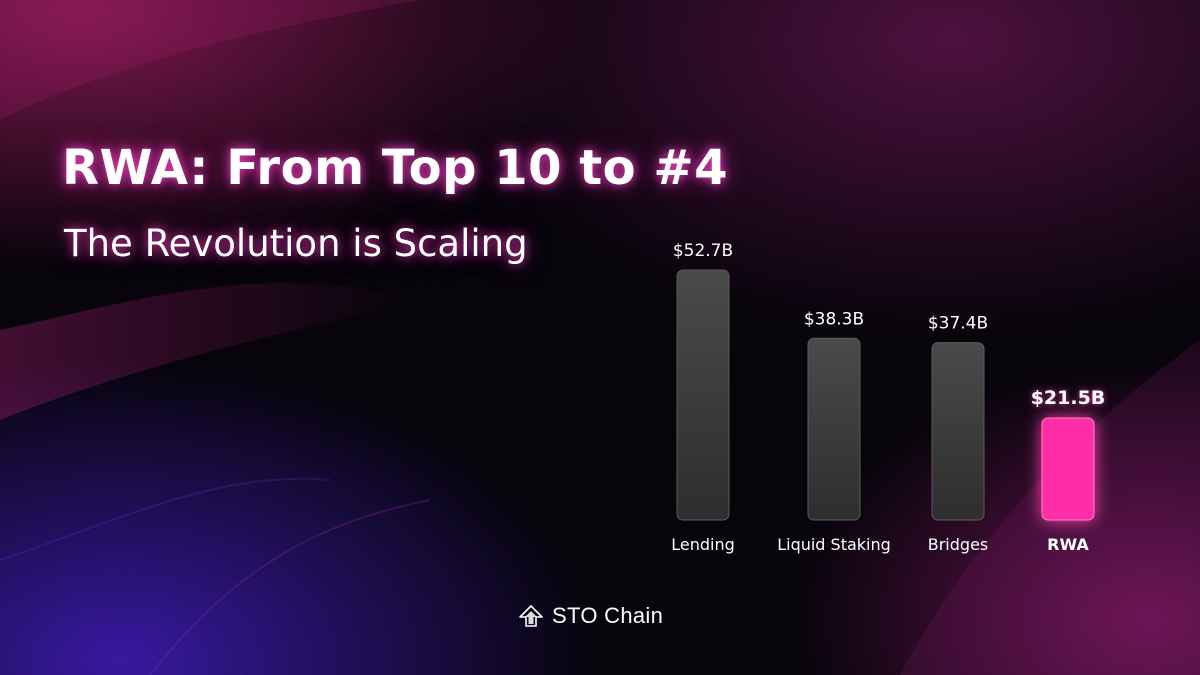 Image resolution: width=1200 pixels, height=675 pixels. What do you see at coordinates (1068, 544) in the screenshot?
I see `category-label-rwa: RWA` at bounding box center [1068, 544].